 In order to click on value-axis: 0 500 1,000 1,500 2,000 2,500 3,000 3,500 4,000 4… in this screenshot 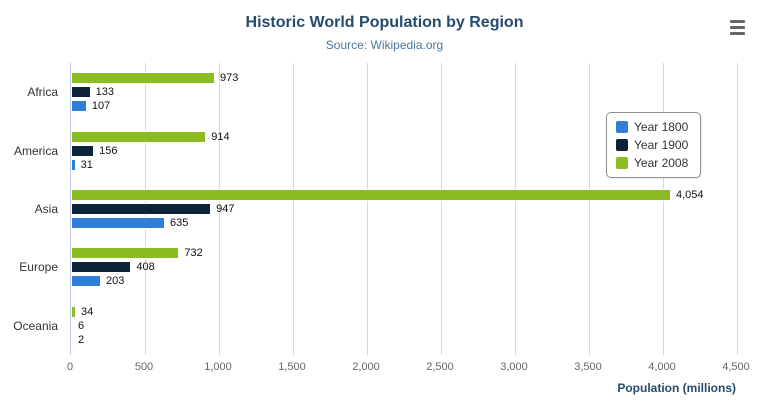, I will do `click(408, 369)`.